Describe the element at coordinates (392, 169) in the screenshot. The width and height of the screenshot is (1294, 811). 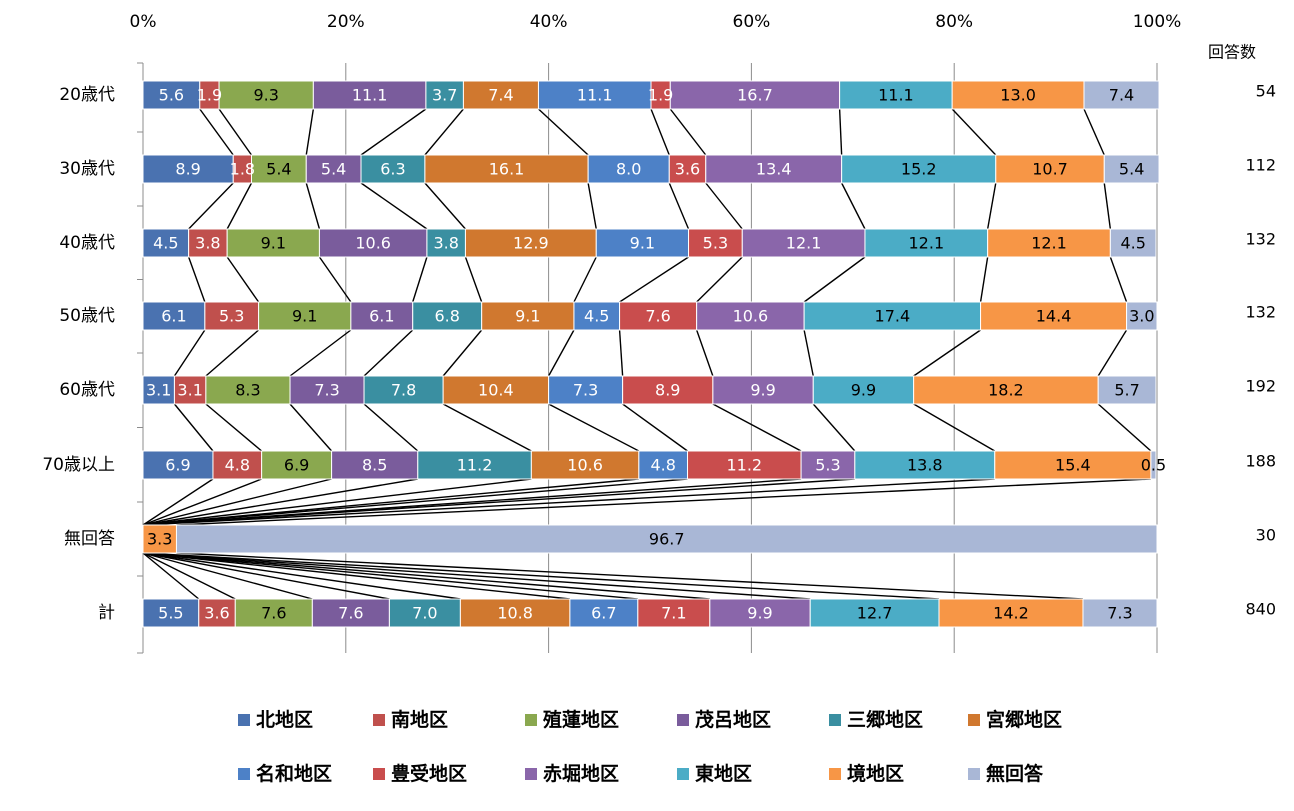
I see `data-label: 6.3` at that location.